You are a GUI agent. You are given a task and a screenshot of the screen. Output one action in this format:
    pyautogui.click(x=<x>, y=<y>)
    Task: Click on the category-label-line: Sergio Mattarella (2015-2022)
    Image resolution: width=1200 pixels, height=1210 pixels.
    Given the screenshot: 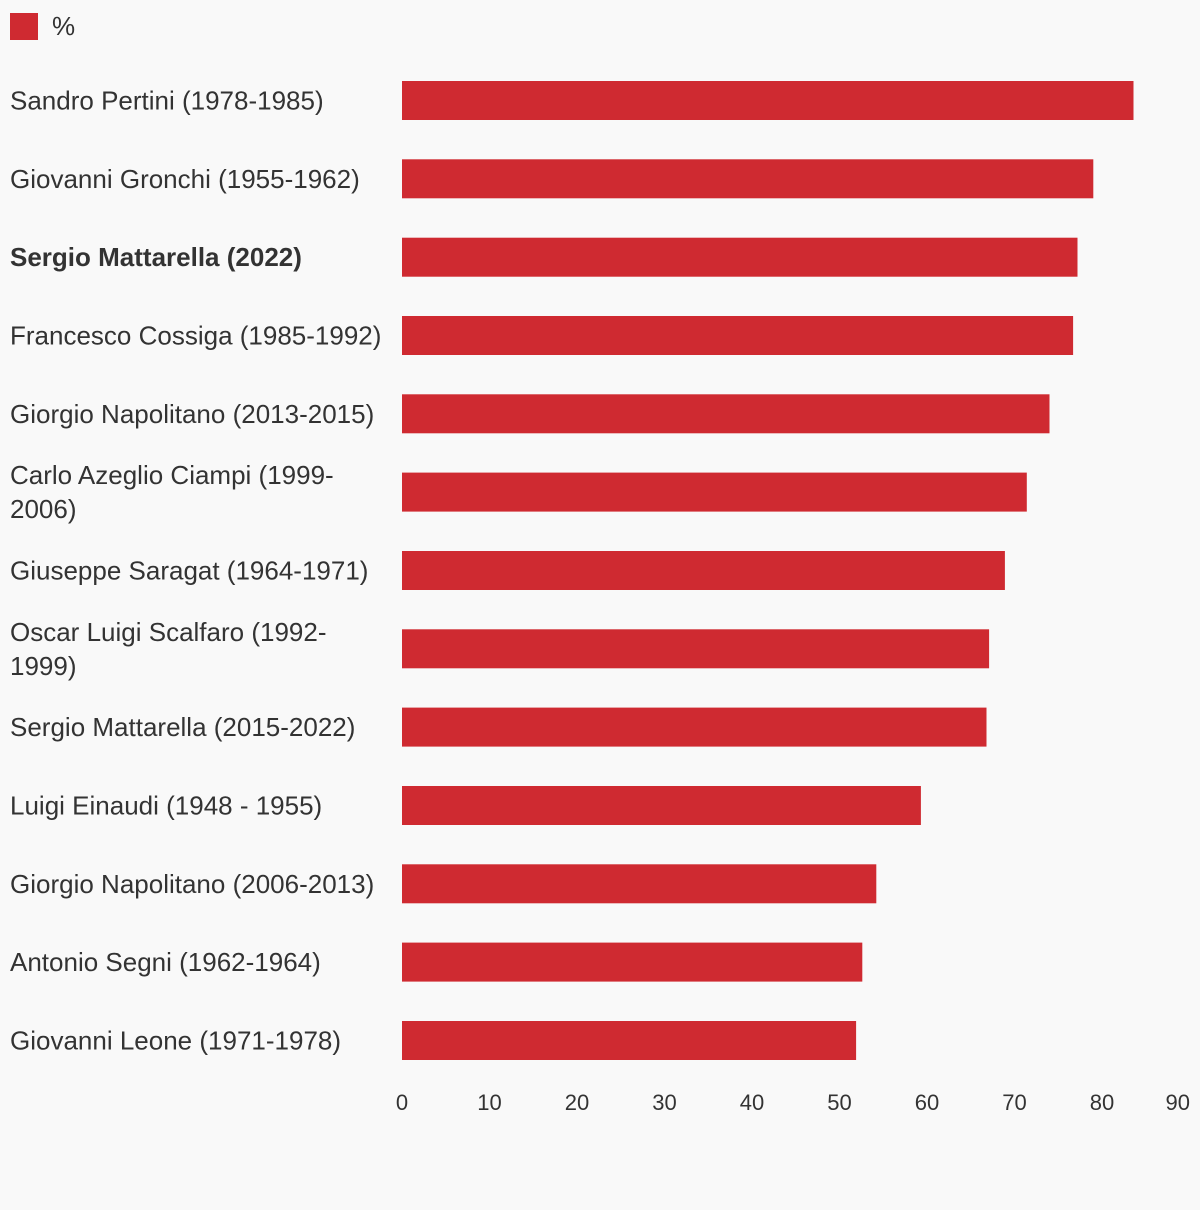 What is the action you would take?
    pyautogui.click(x=182, y=727)
    